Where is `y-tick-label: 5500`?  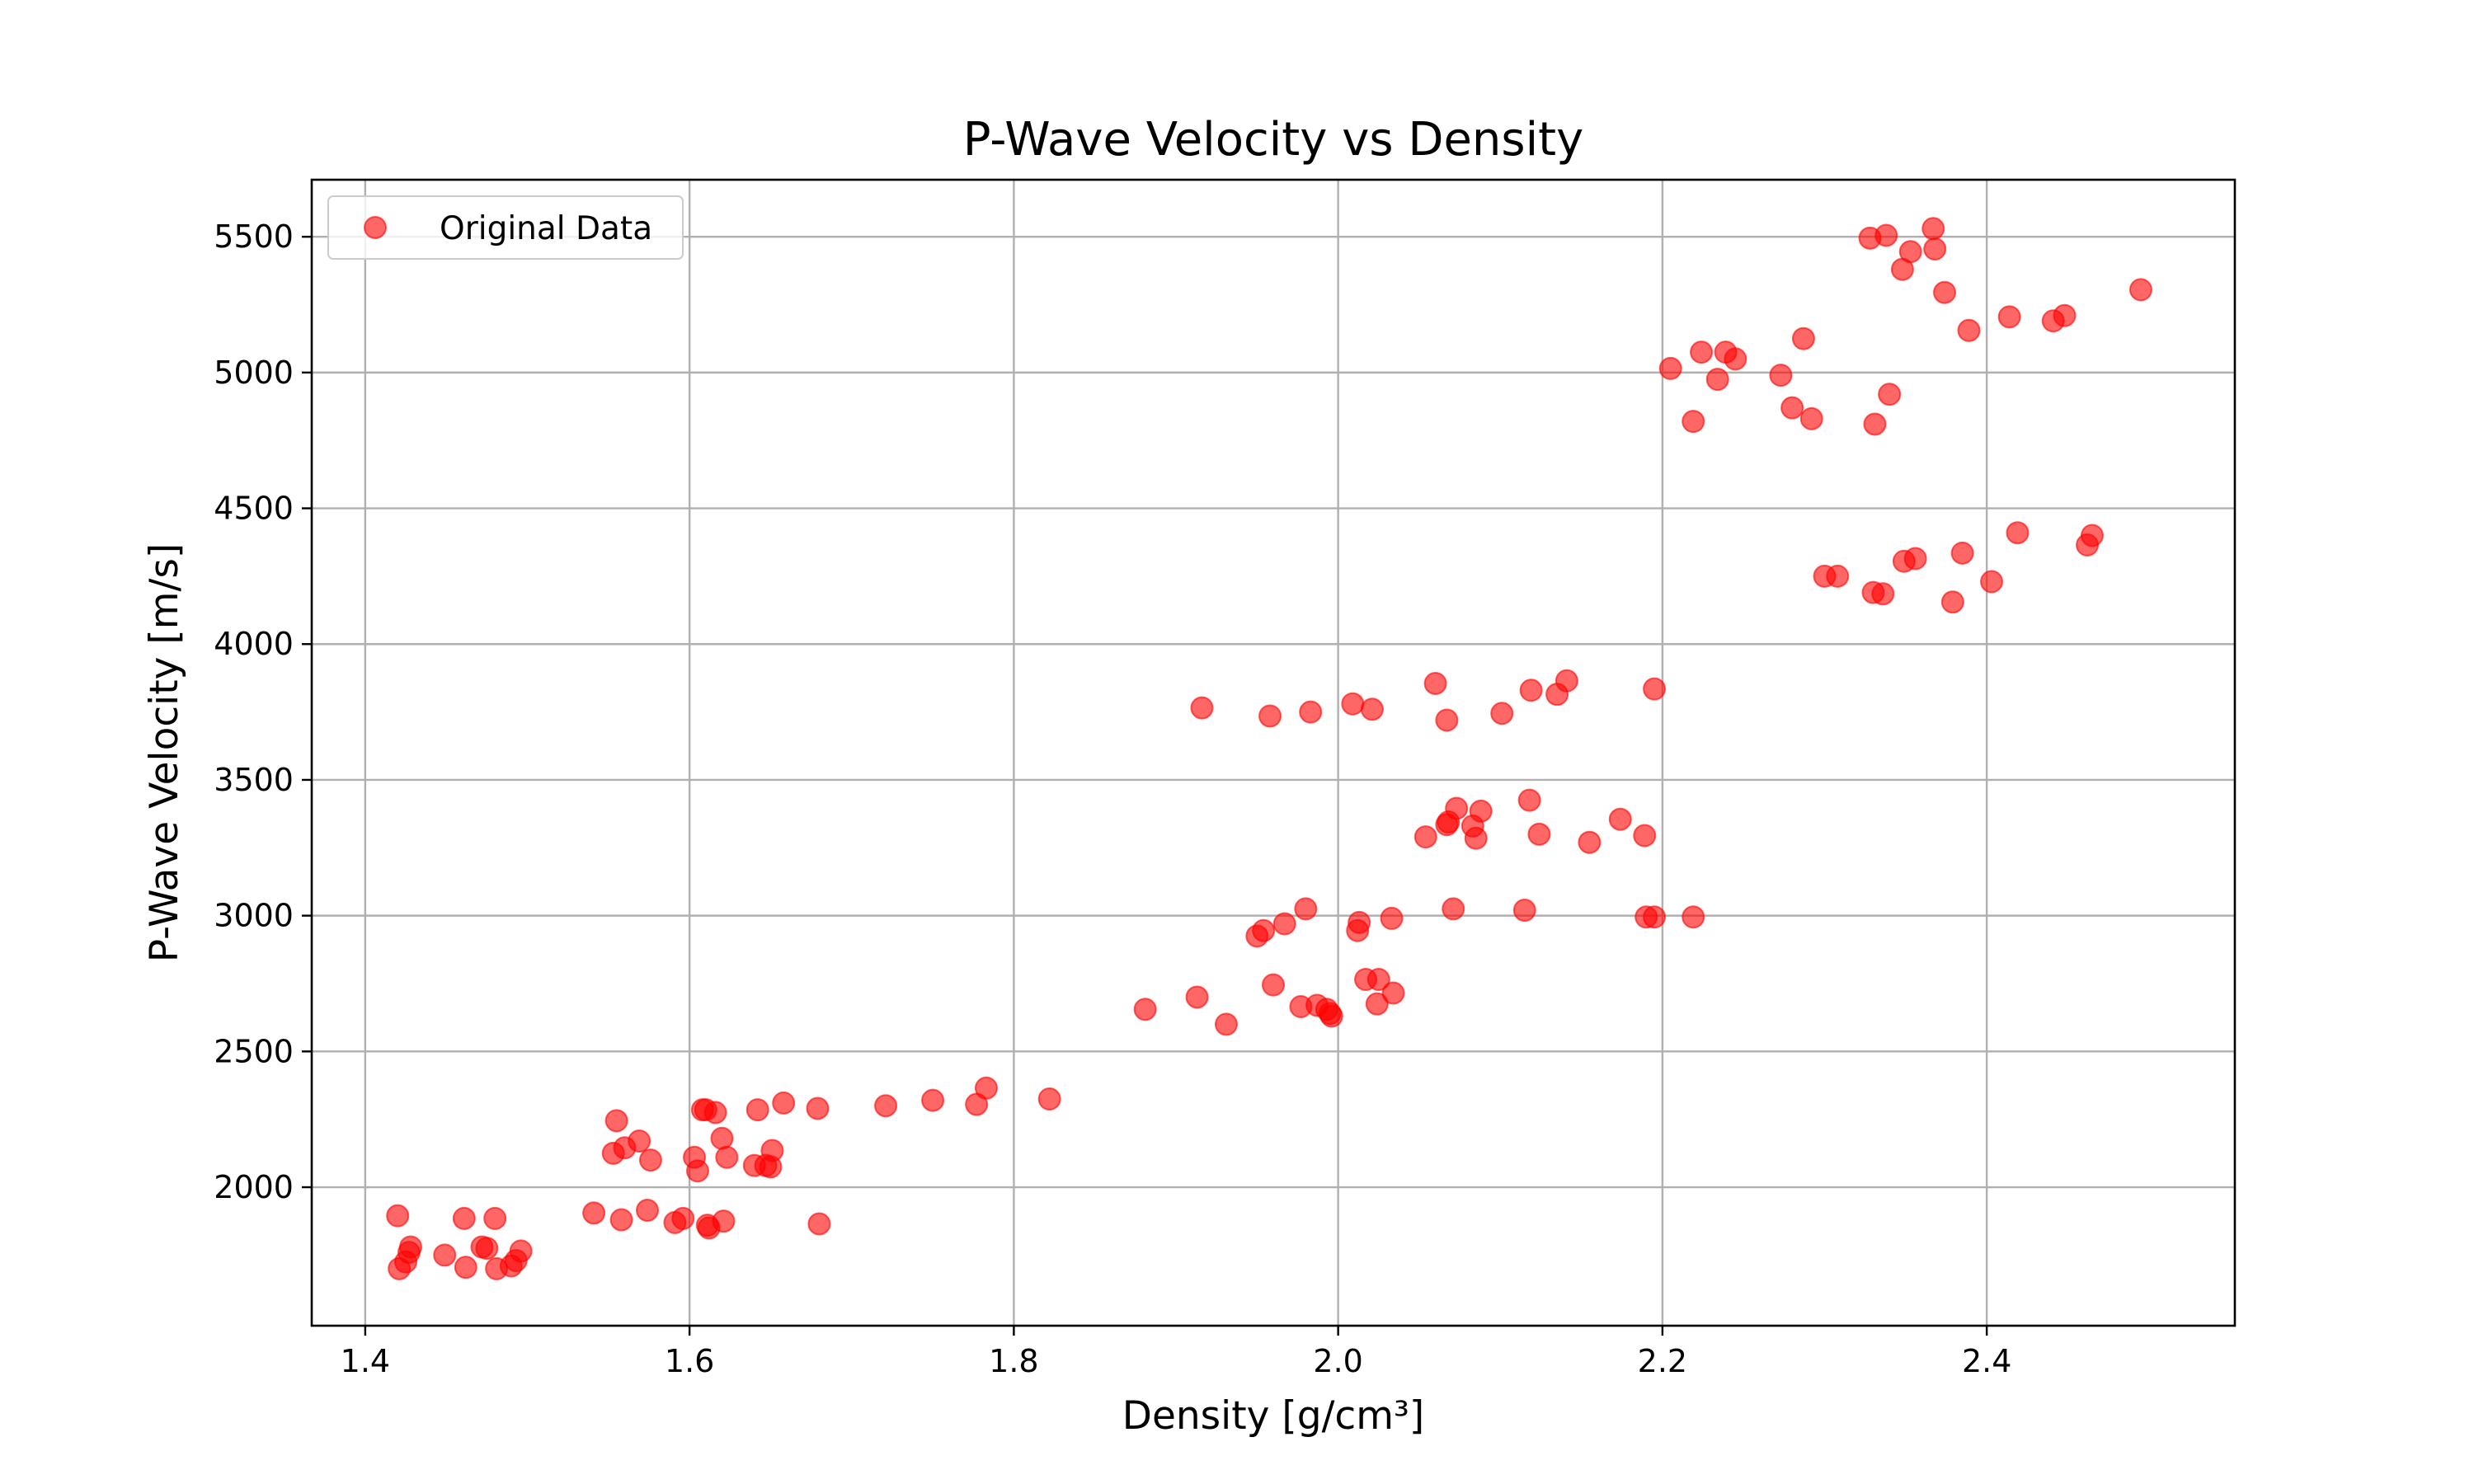 y-tick-label: 5500 is located at coordinates (254, 236).